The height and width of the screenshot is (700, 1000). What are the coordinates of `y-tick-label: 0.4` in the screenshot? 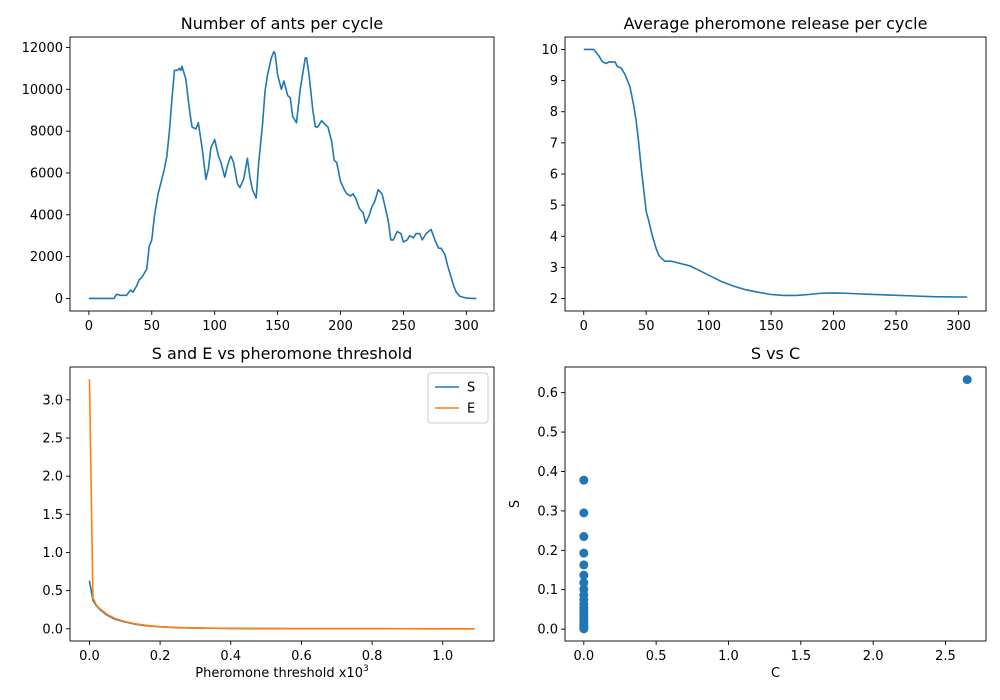 It's located at (547, 472).